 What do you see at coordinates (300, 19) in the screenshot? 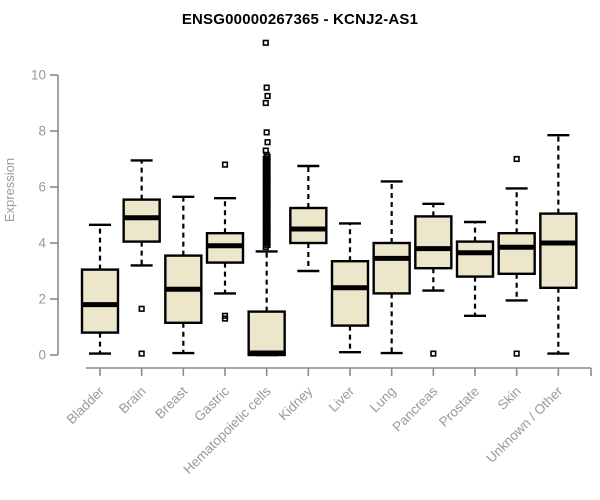
I see `chart-title: ENSG00000267365 - KCNJ2-AS1` at bounding box center [300, 19].